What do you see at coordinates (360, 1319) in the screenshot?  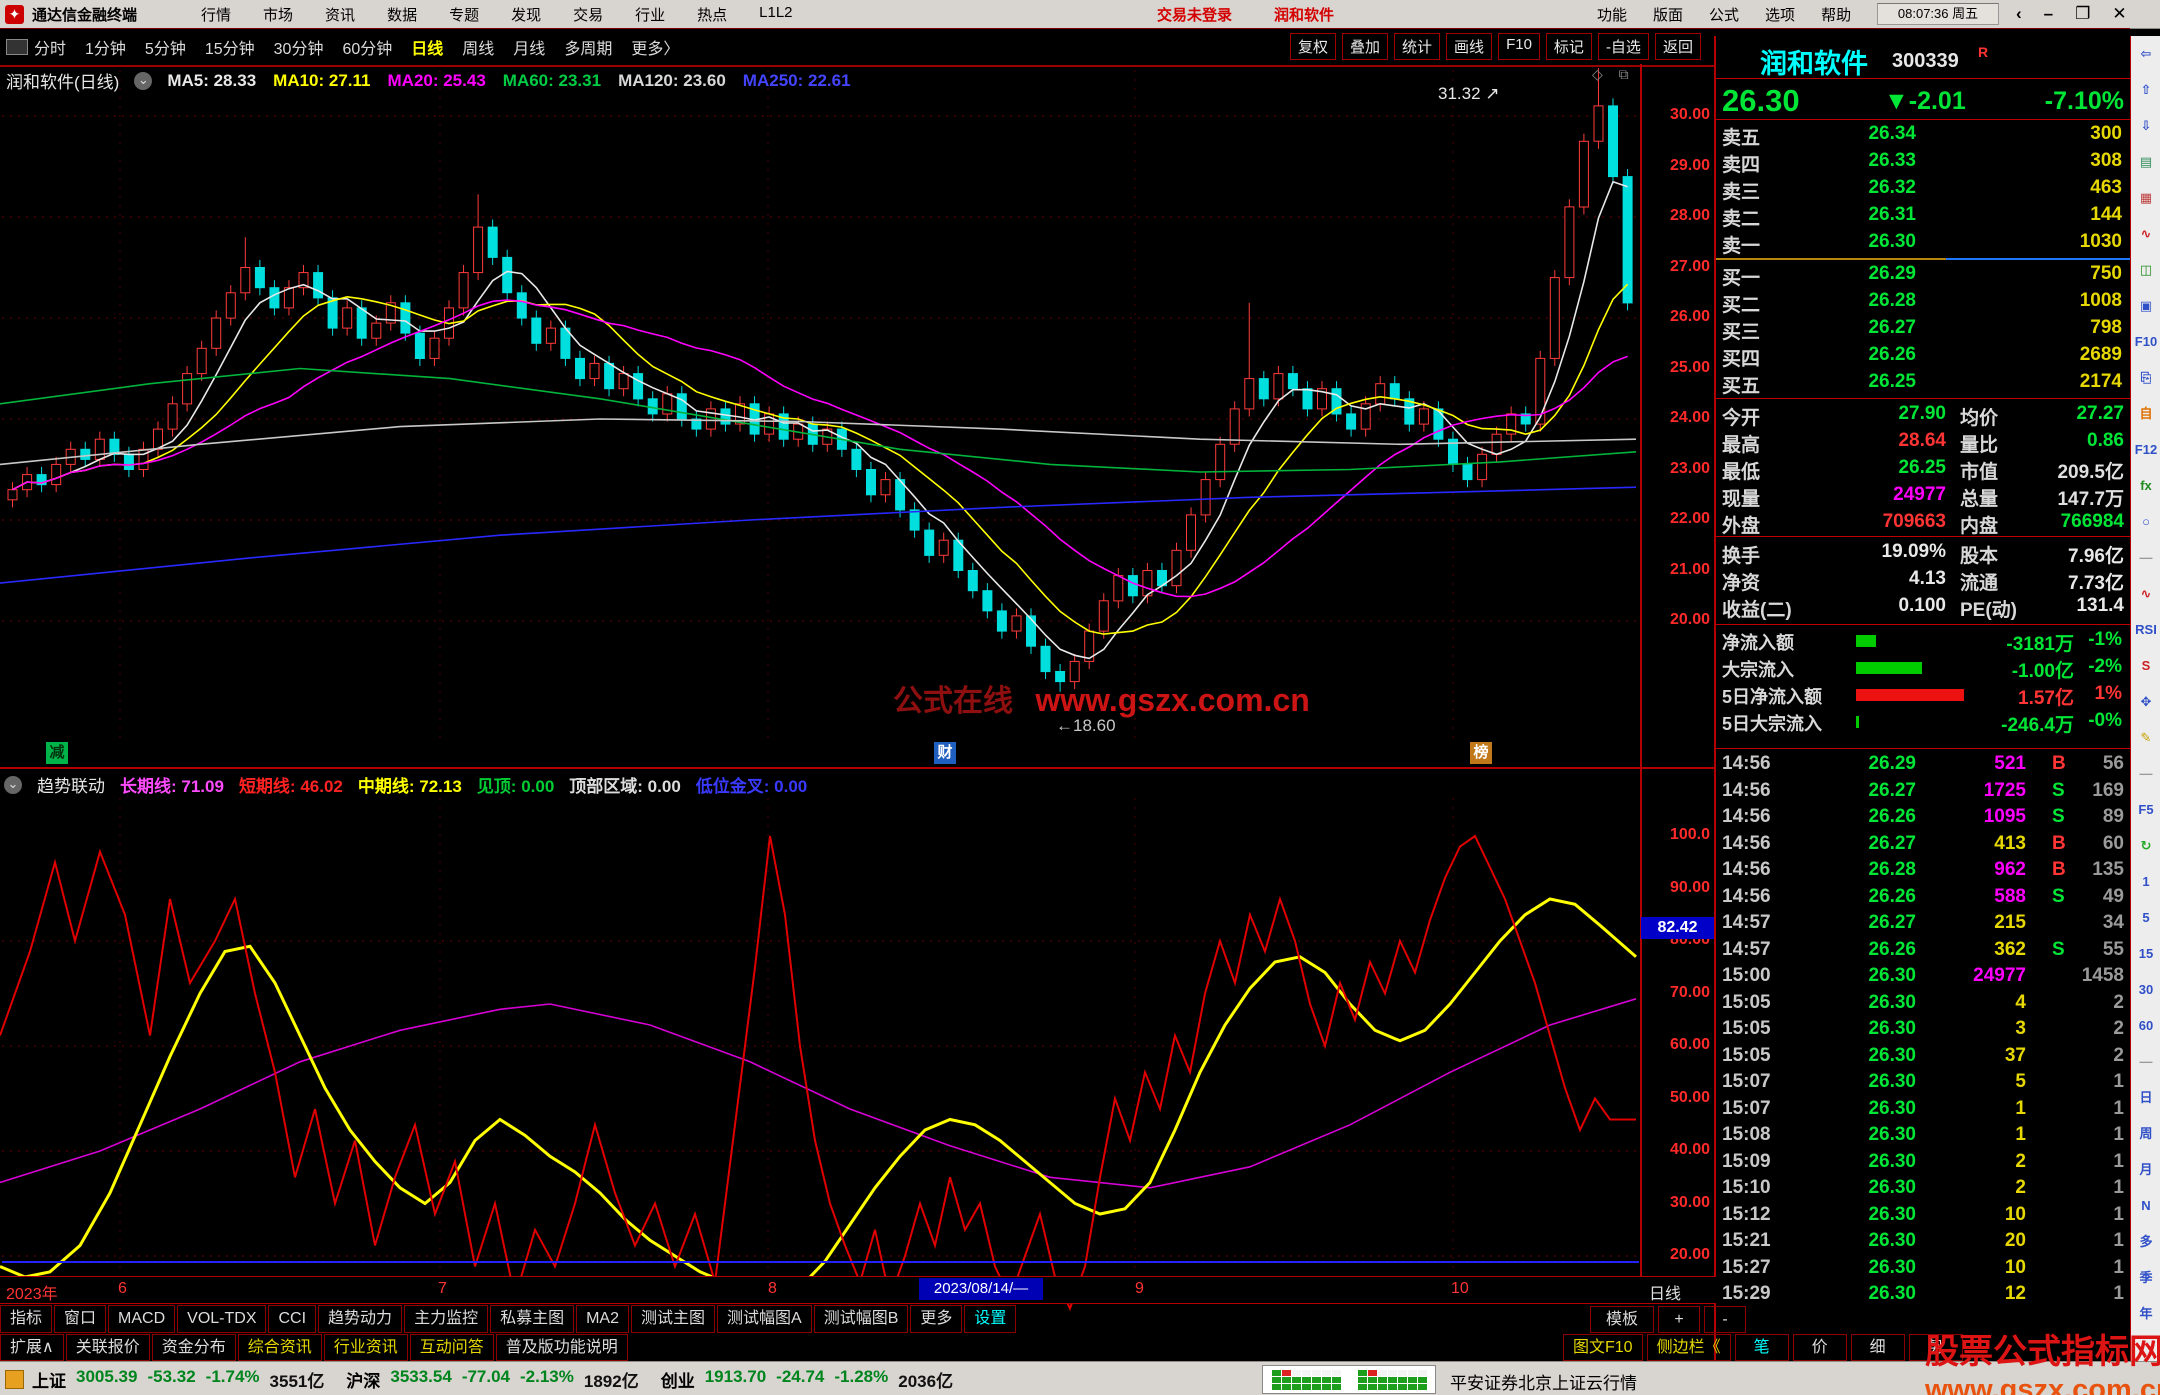 I see `tab-趋势动力: 趋势动力` at bounding box center [360, 1319].